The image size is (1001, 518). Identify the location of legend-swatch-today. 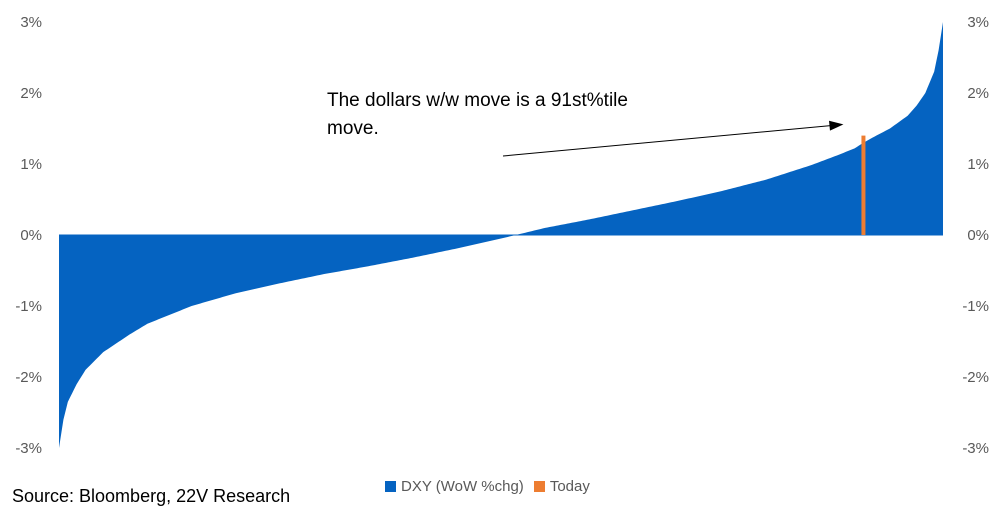
(539, 486).